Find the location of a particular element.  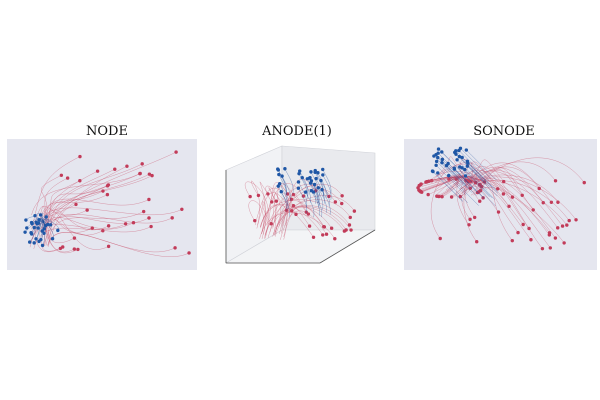

sonode-trajectories is located at coordinates (501, 198).